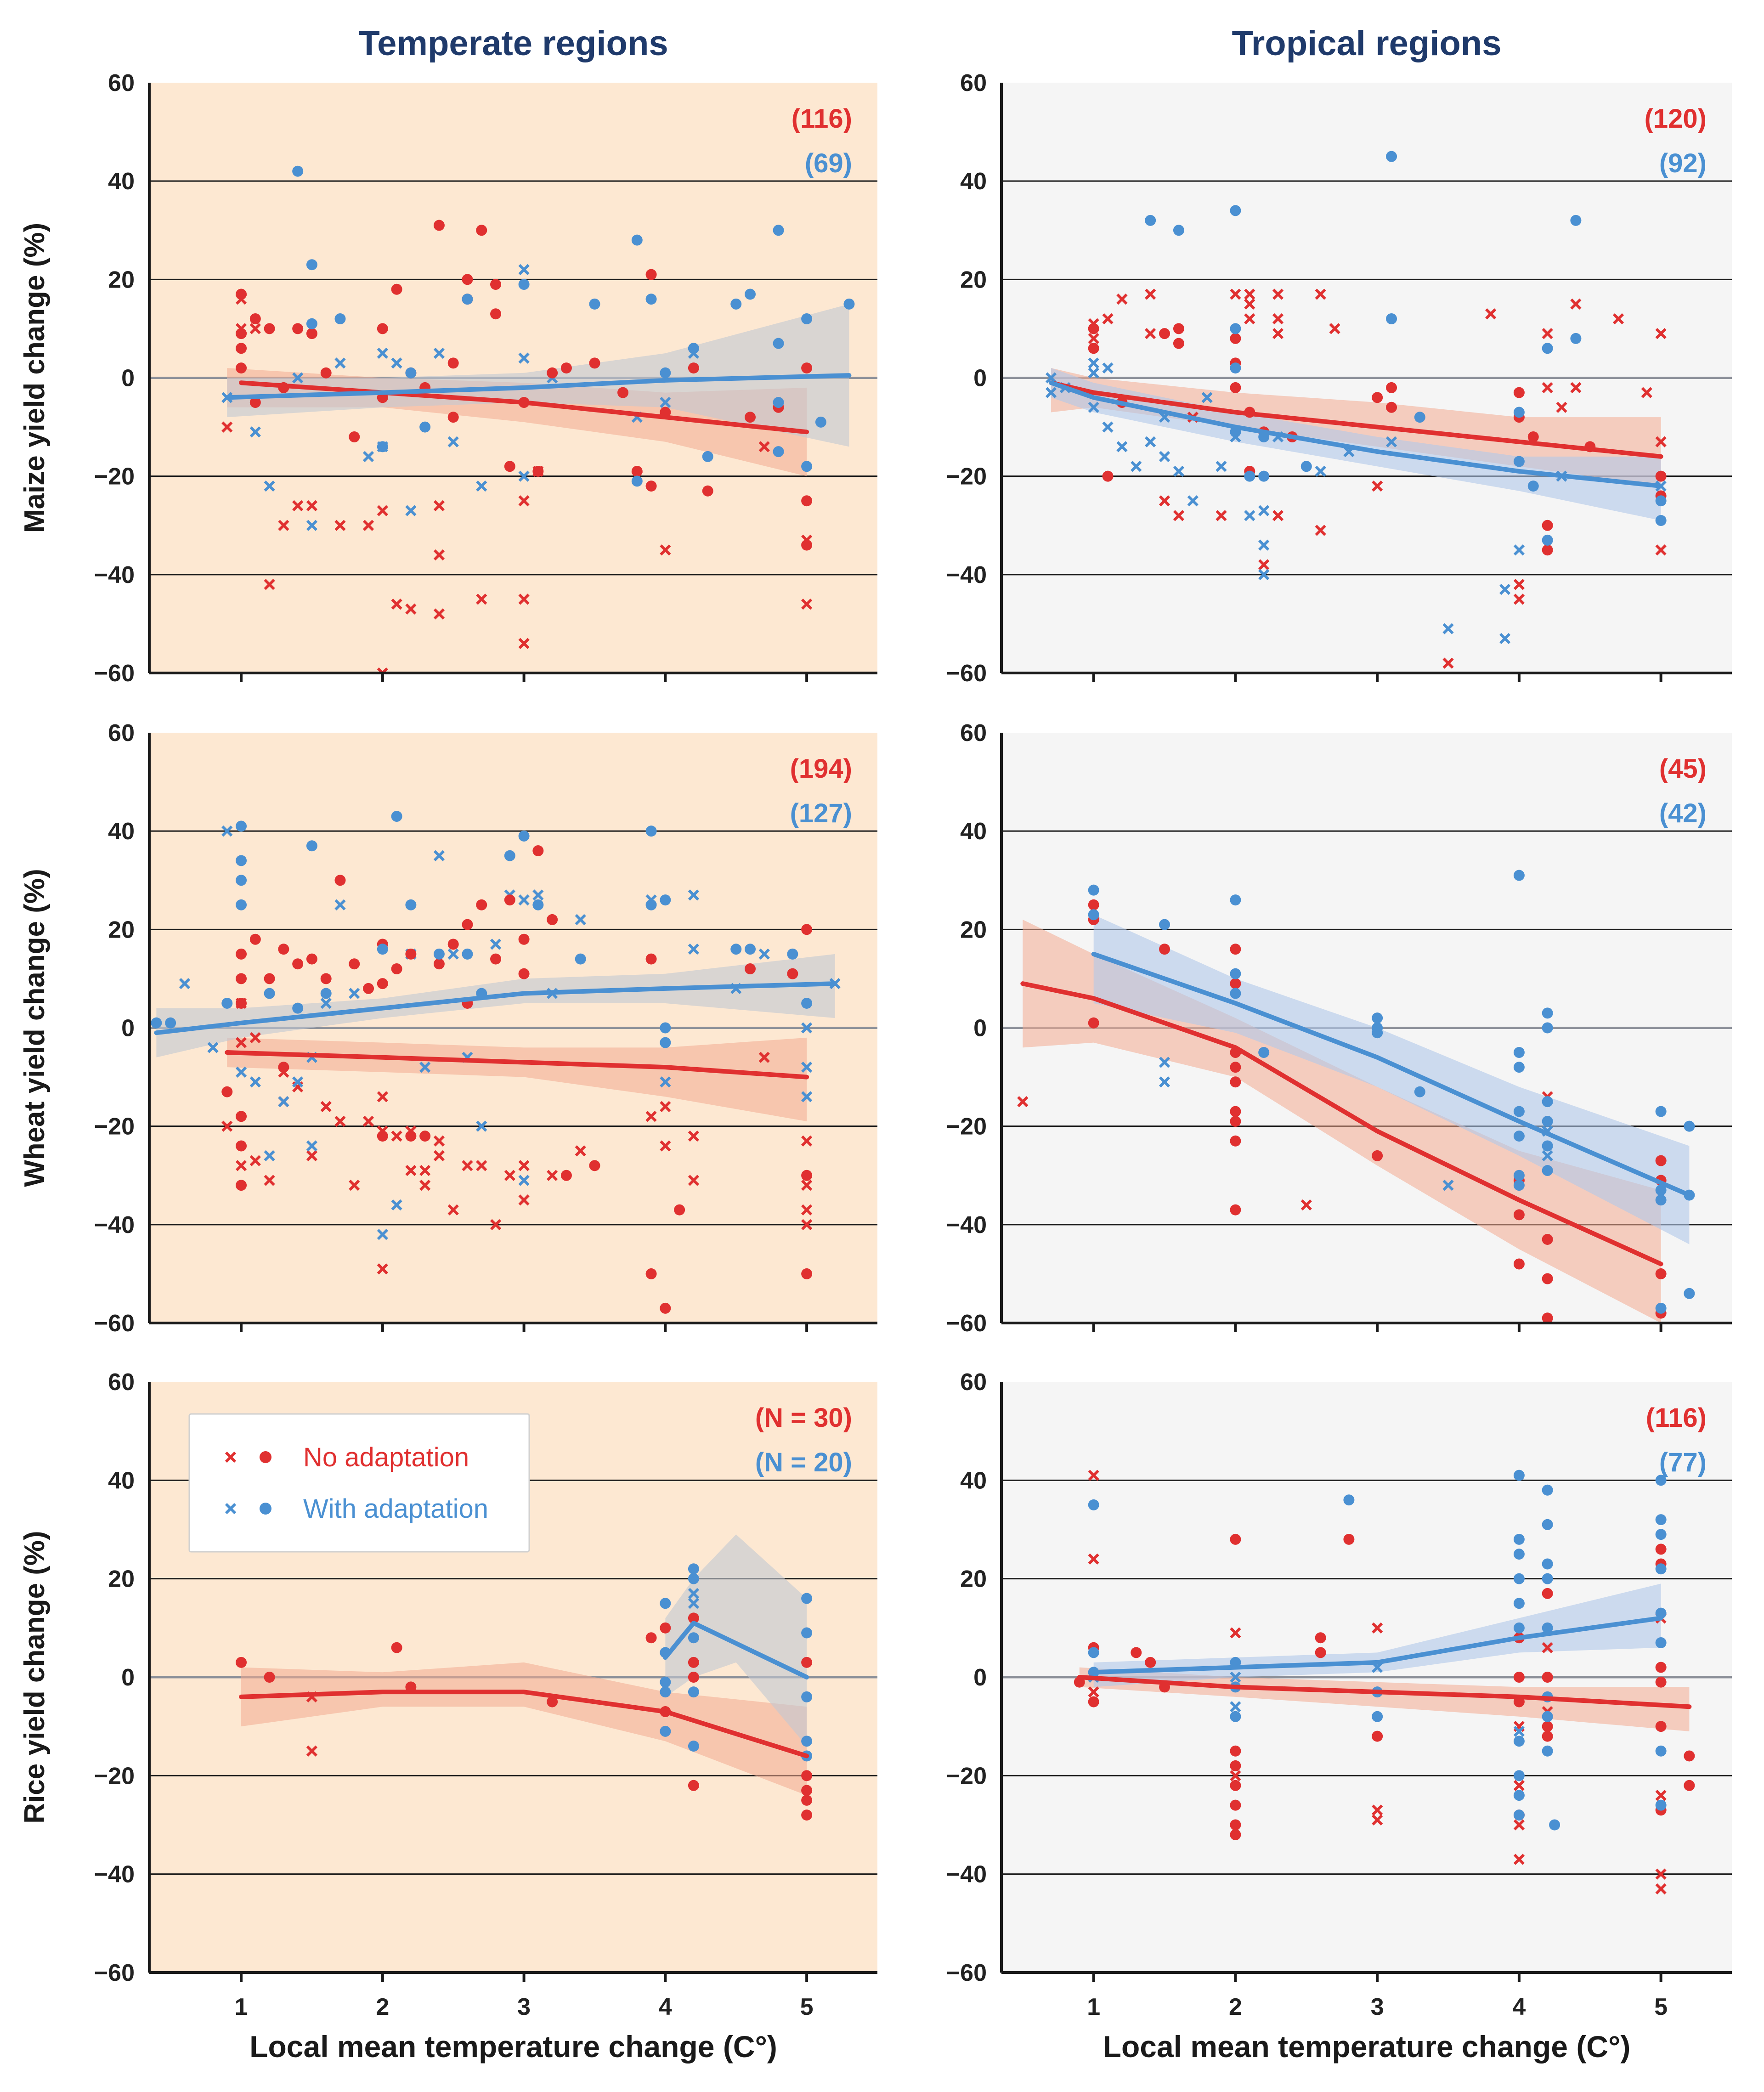  What do you see at coordinates (821, 813) in the screenshot?
I see `count-with-adaptation: (127)` at bounding box center [821, 813].